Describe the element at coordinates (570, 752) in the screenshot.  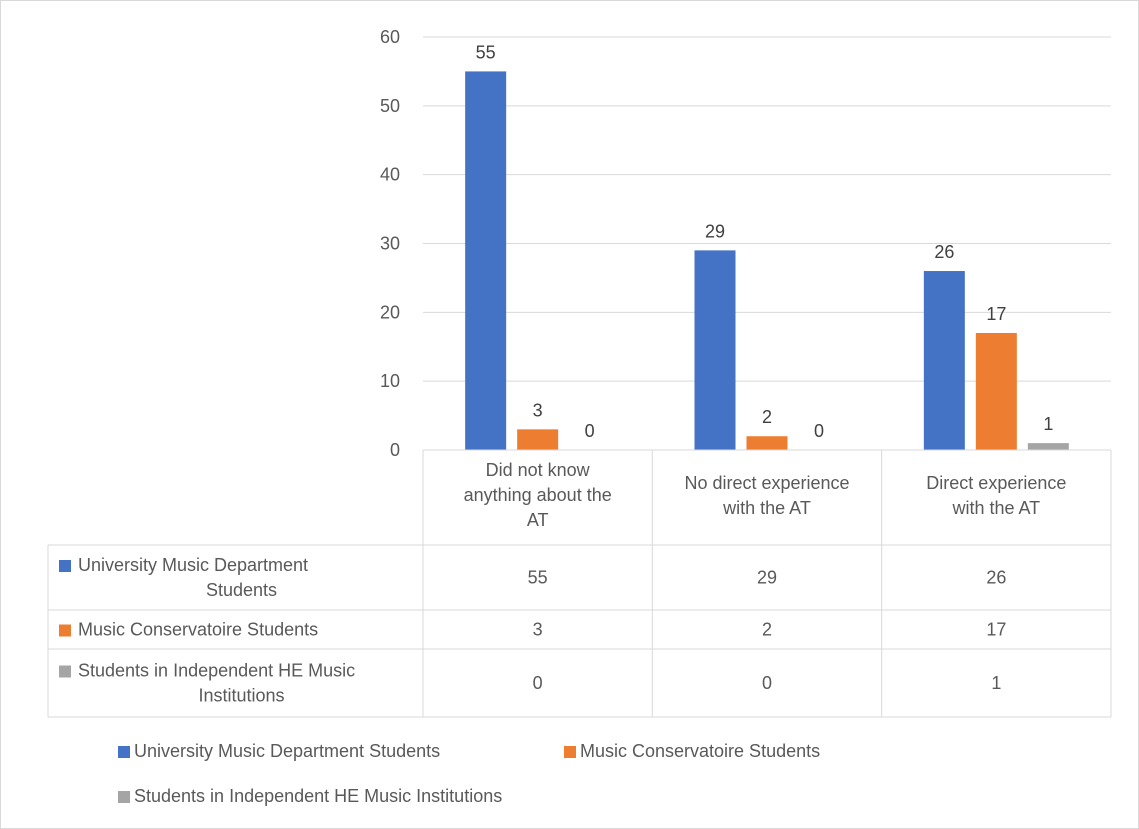
I see `legend-swatch-music-conservatoire-students` at that location.